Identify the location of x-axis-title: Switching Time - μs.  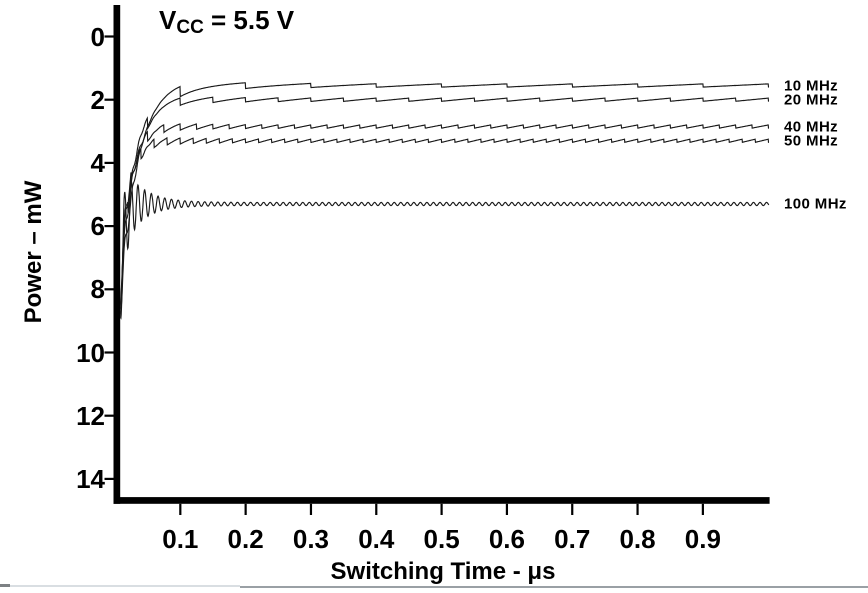
(443, 571).